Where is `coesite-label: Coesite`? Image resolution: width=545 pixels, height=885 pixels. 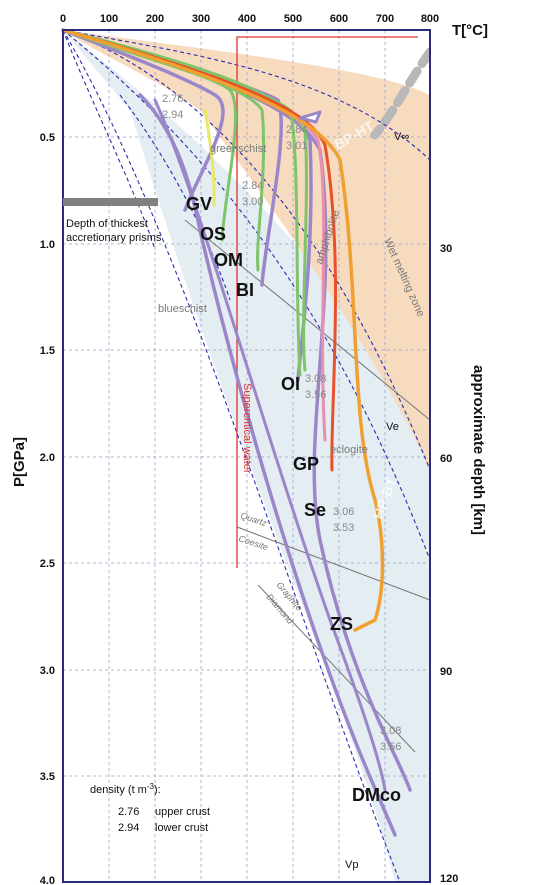
coesite-label: Coesite is located at coordinates (253, 542).